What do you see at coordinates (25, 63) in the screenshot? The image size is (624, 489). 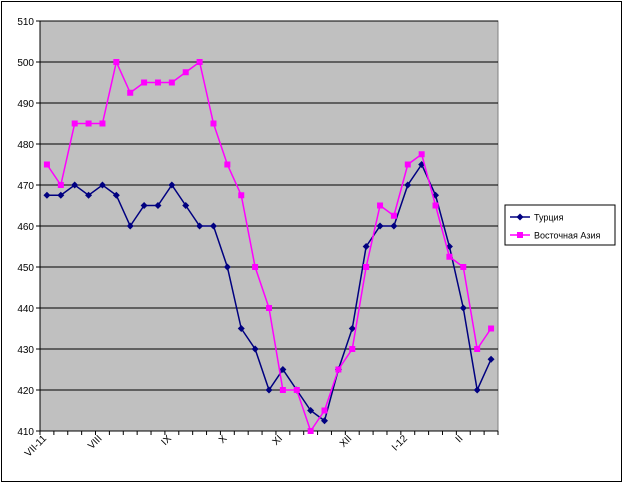 I see `y-tick-label: 500` at bounding box center [25, 63].